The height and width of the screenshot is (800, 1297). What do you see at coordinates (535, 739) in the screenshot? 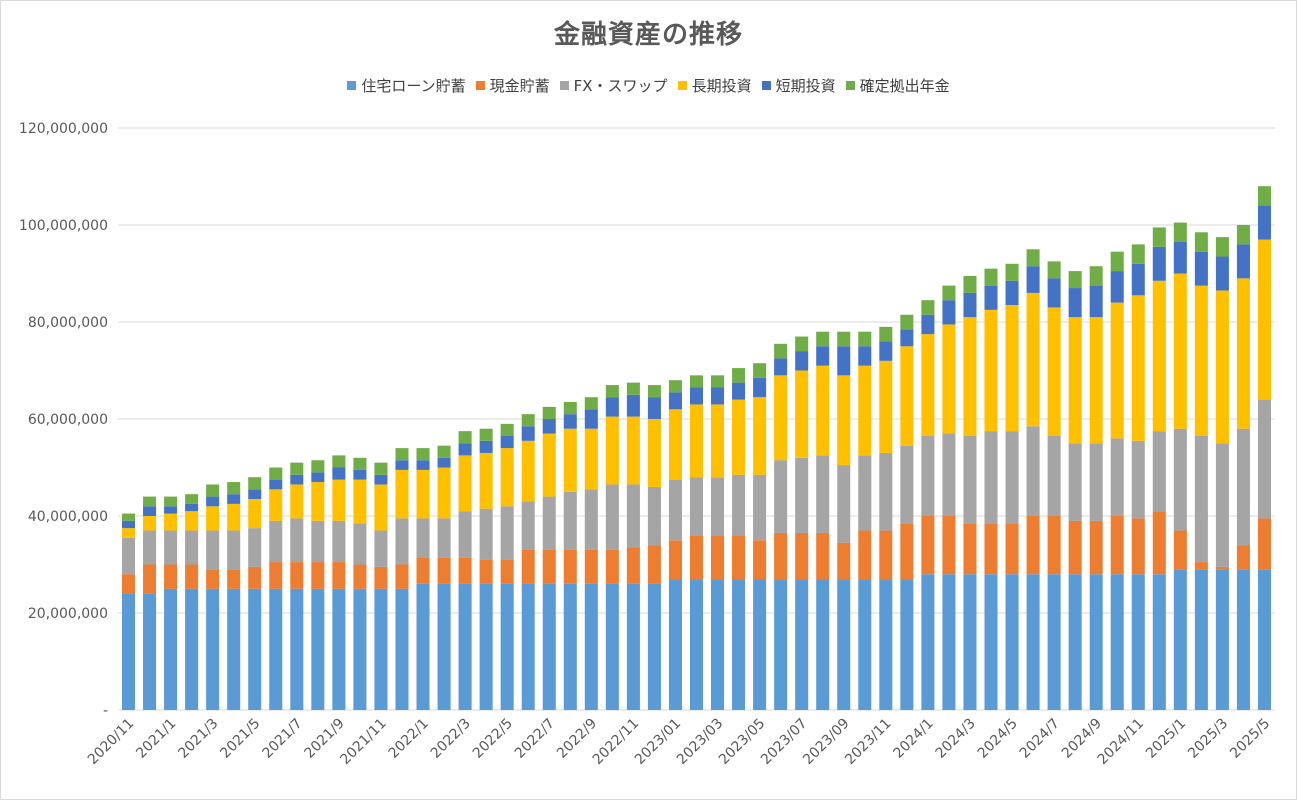
I see `x-tick-label: 2022/7` at bounding box center [535, 739].